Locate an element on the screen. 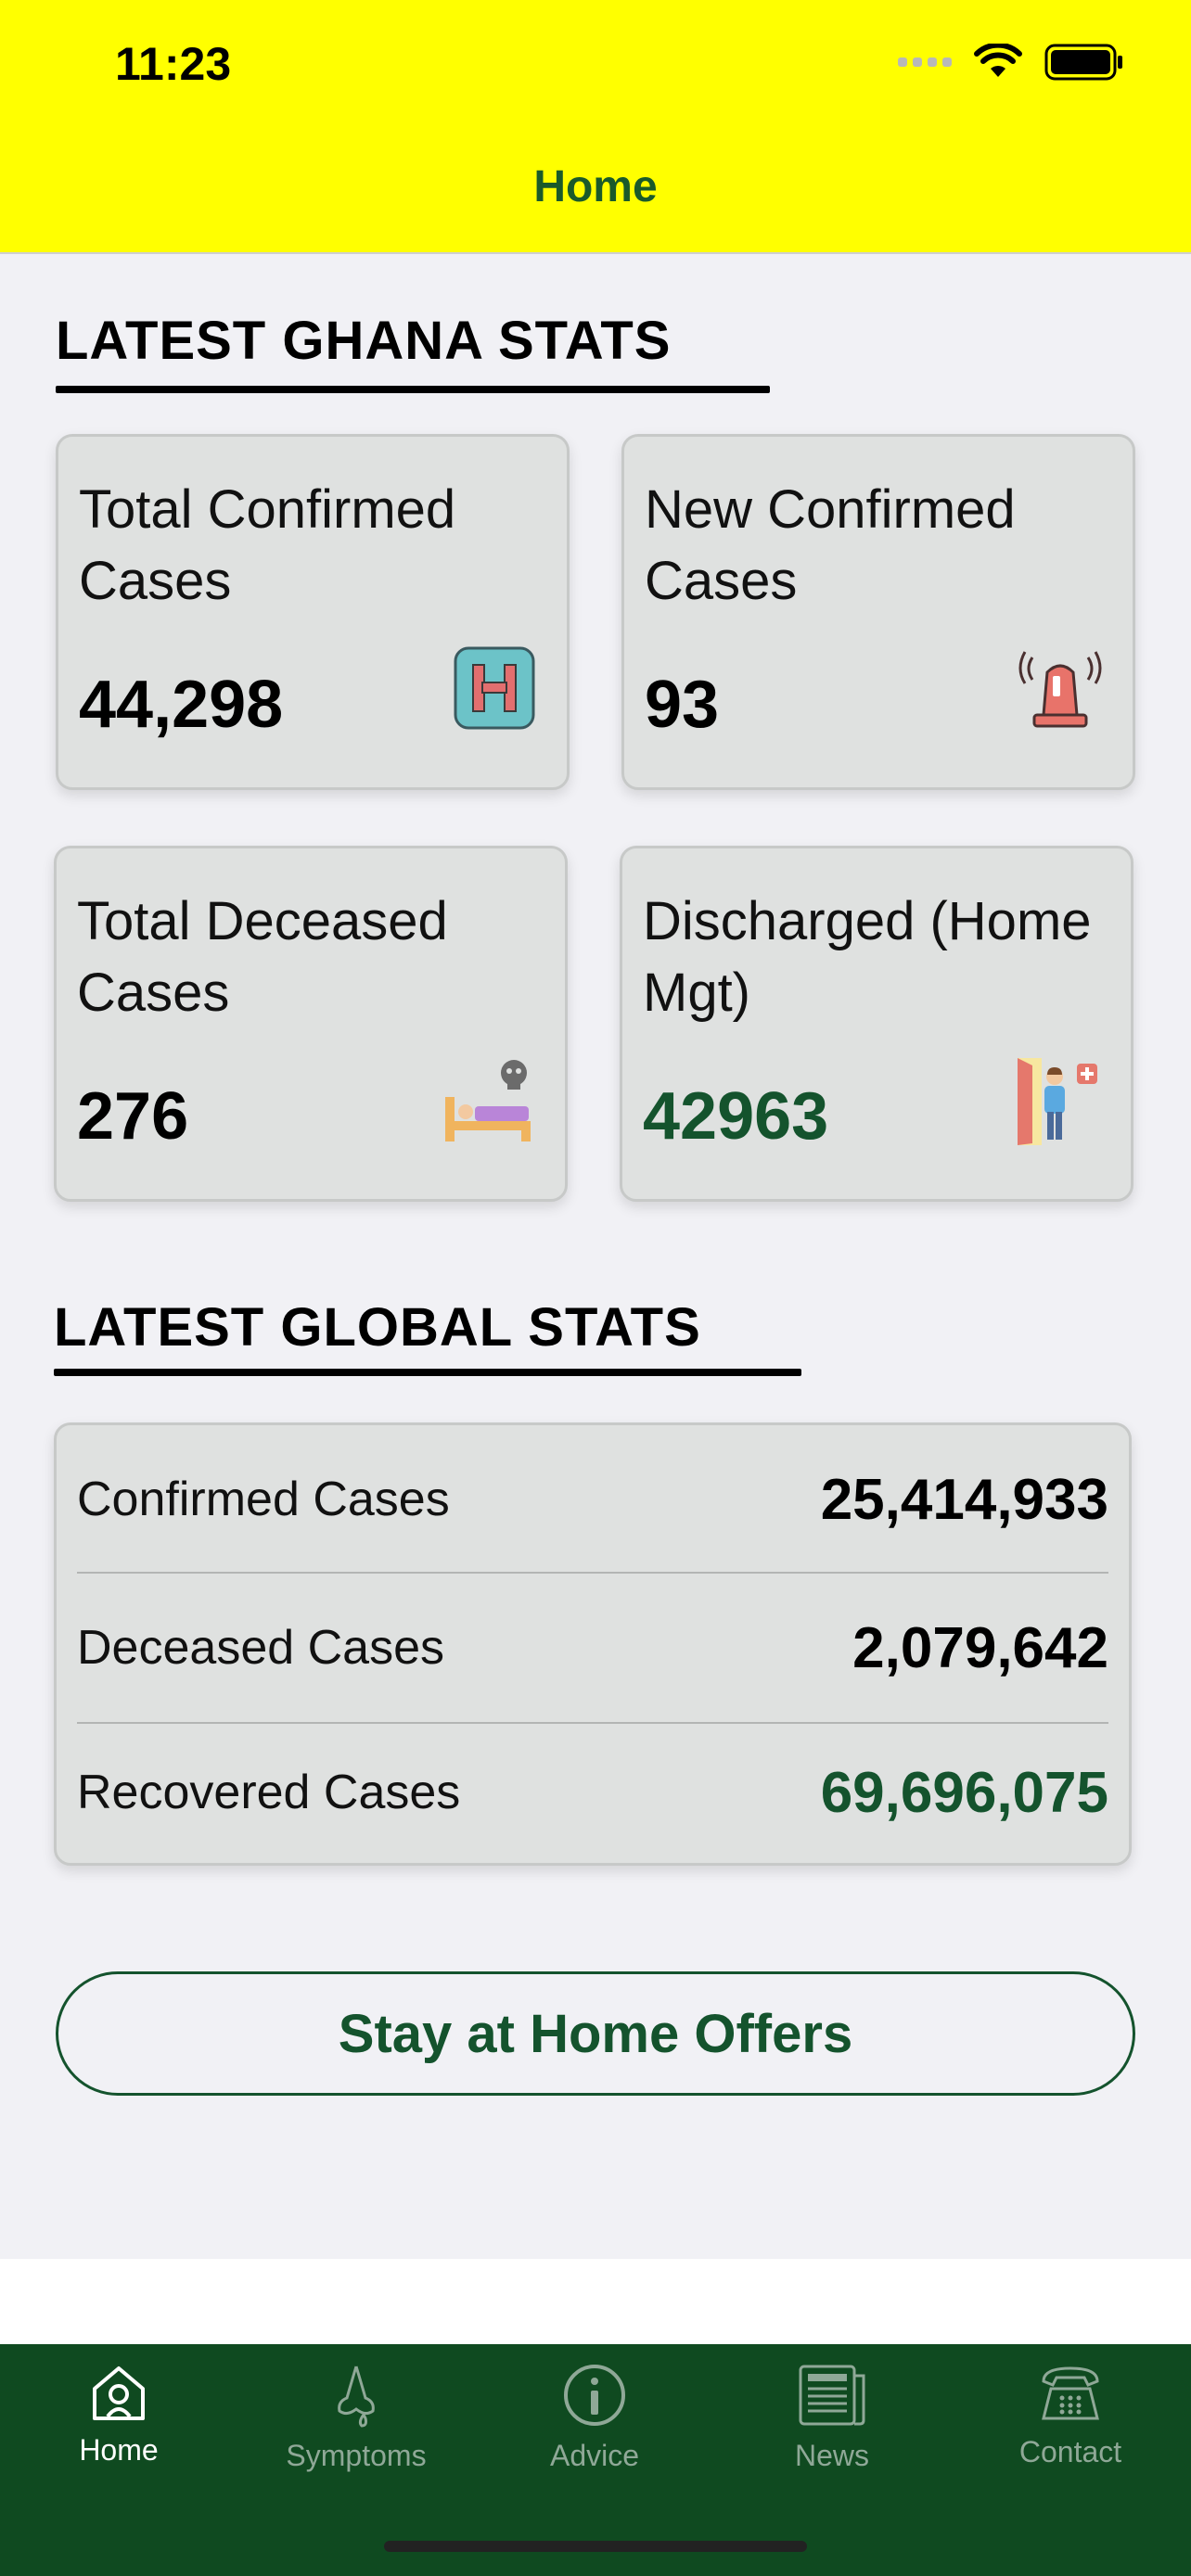  header: 11:23 Home is located at coordinates (595, 127).